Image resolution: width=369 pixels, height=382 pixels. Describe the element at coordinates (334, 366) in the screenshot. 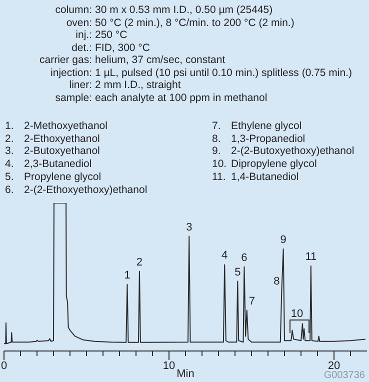

I see `x-tick-label: 20` at that location.